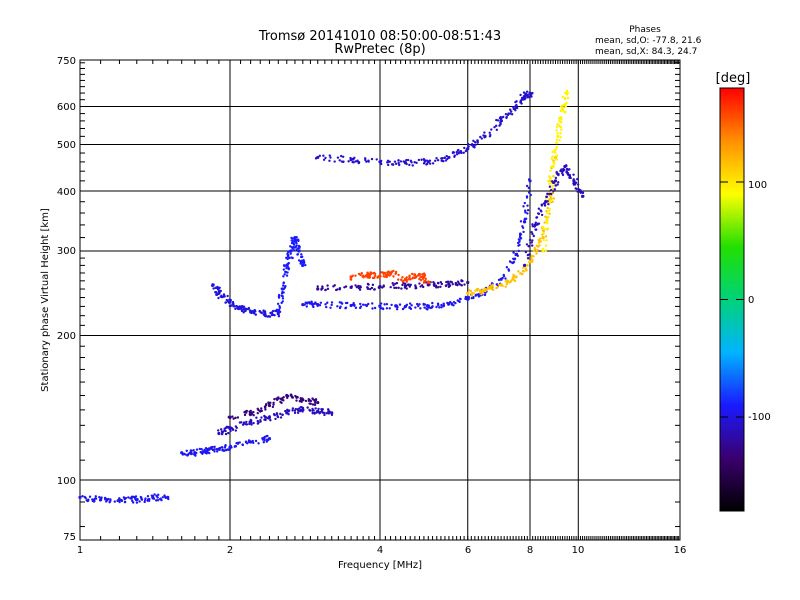  Describe the element at coordinates (69, 537) in the screenshot. I see `y-tick-label: 75` at that location.